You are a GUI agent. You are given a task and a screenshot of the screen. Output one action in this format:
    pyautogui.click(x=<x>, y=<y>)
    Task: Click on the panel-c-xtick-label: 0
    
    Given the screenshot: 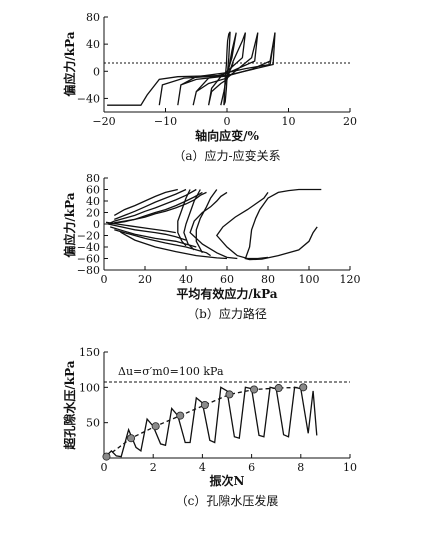 What is the action you would take?
    pyautogui.click(x=104, y=467)
    